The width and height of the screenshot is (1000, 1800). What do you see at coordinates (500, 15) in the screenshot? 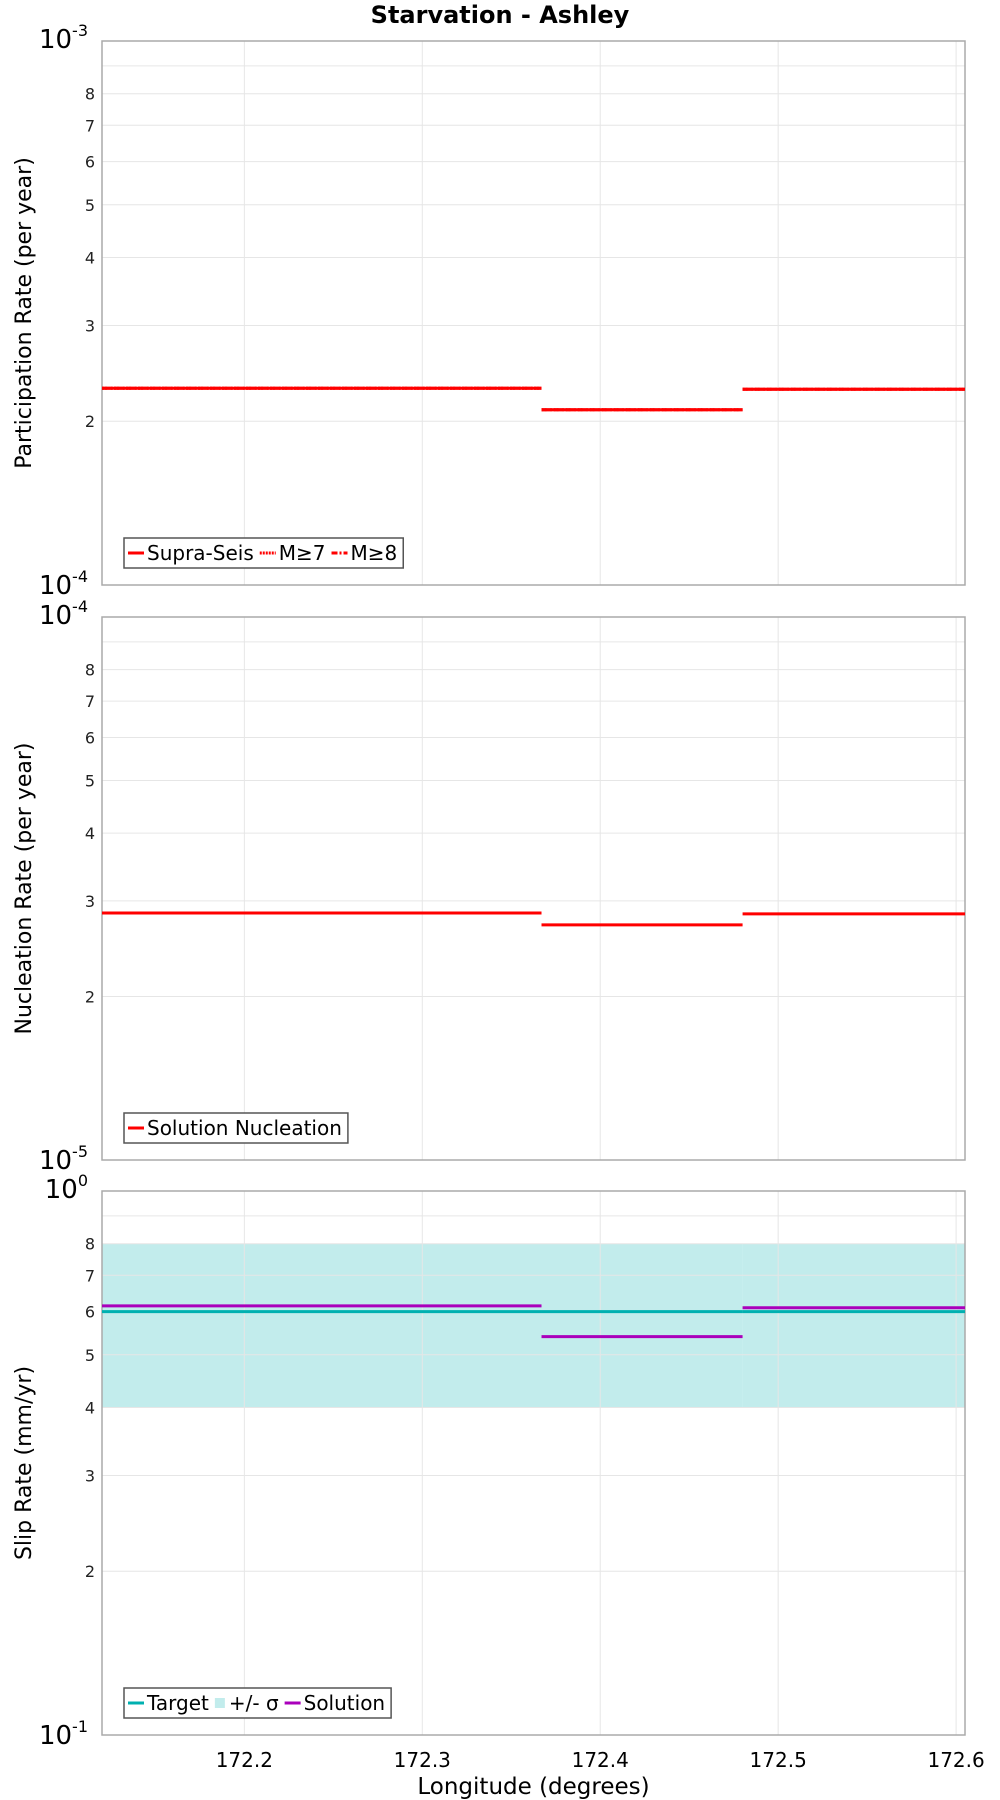
I see `chart-title: Starvation - Ashley` at bounding box center [500, 15].